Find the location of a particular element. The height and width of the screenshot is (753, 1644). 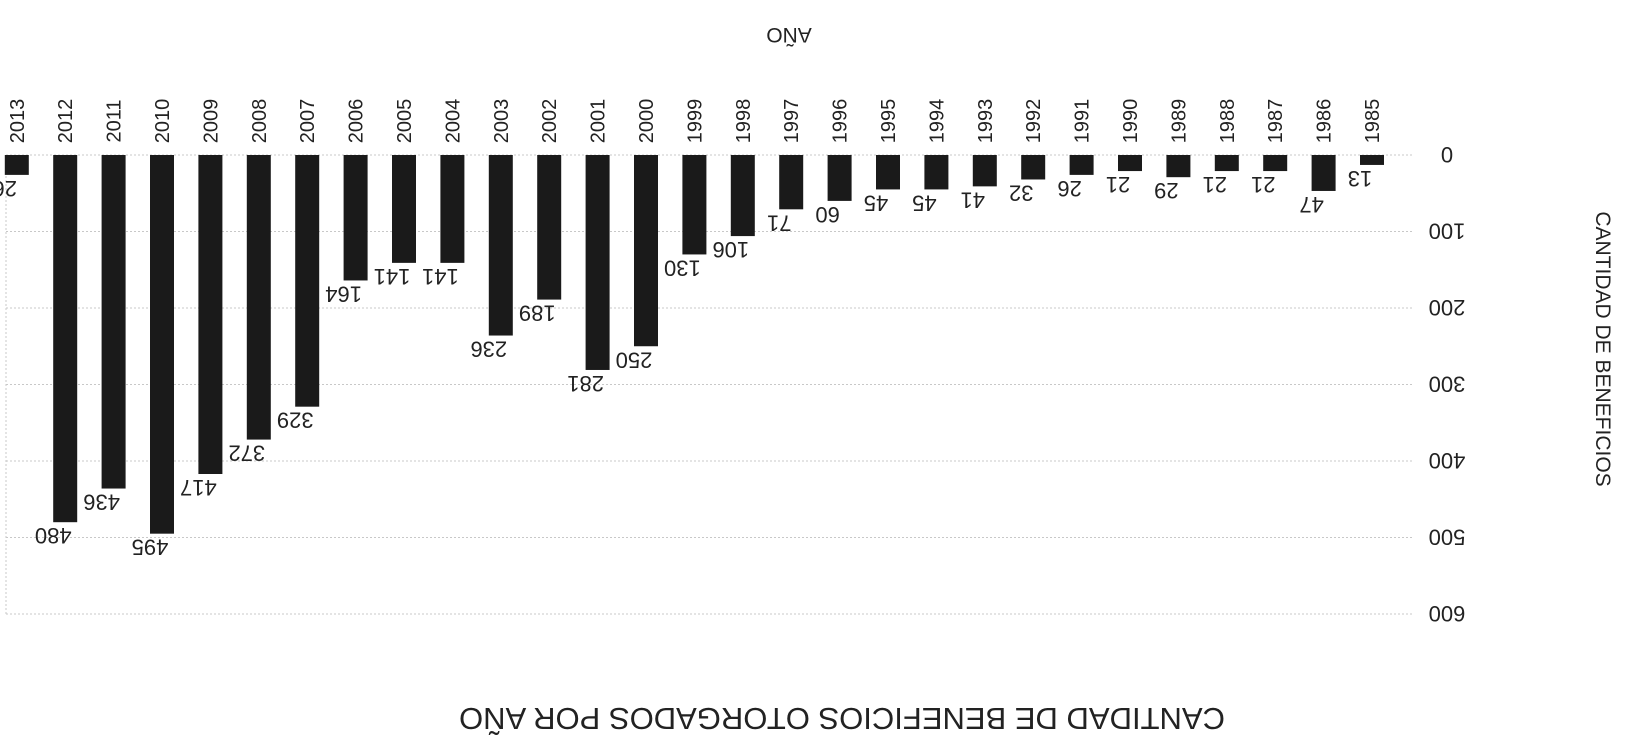

data-label: 436 is located at coordinates (101, 502).